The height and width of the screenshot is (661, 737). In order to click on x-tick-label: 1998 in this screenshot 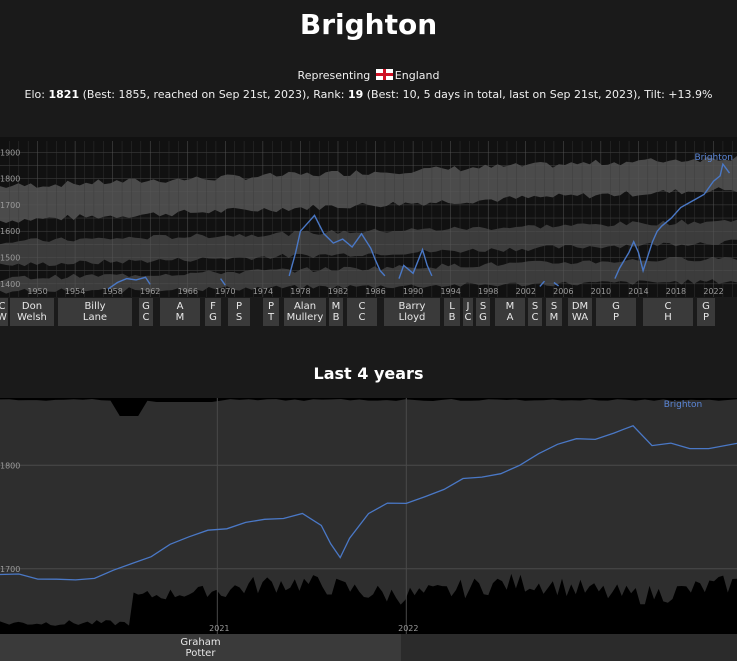, I will do `click(488, 291)`.